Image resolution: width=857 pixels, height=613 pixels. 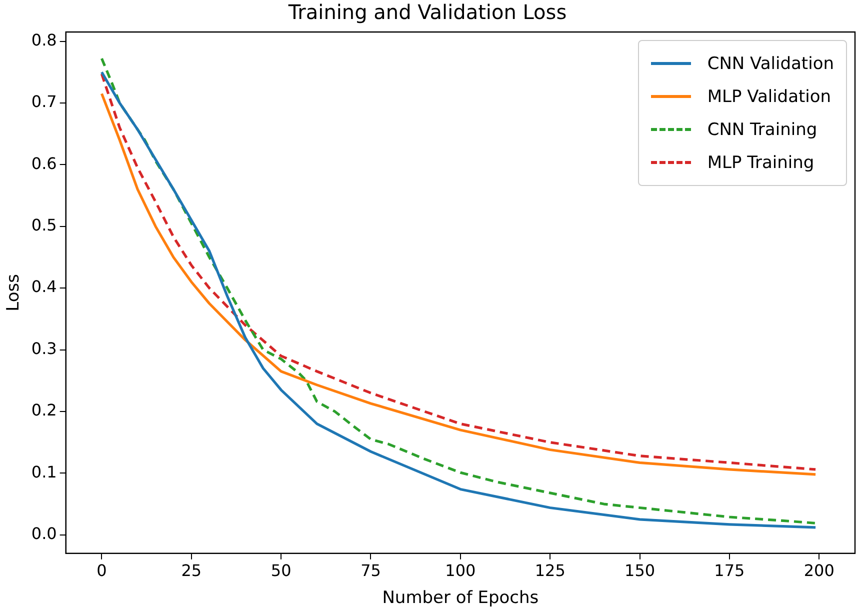 What do you see at coordinates (101, 570) in the screenshot?
I see `x-tick-label: 0` at bounding box center [101, 570].